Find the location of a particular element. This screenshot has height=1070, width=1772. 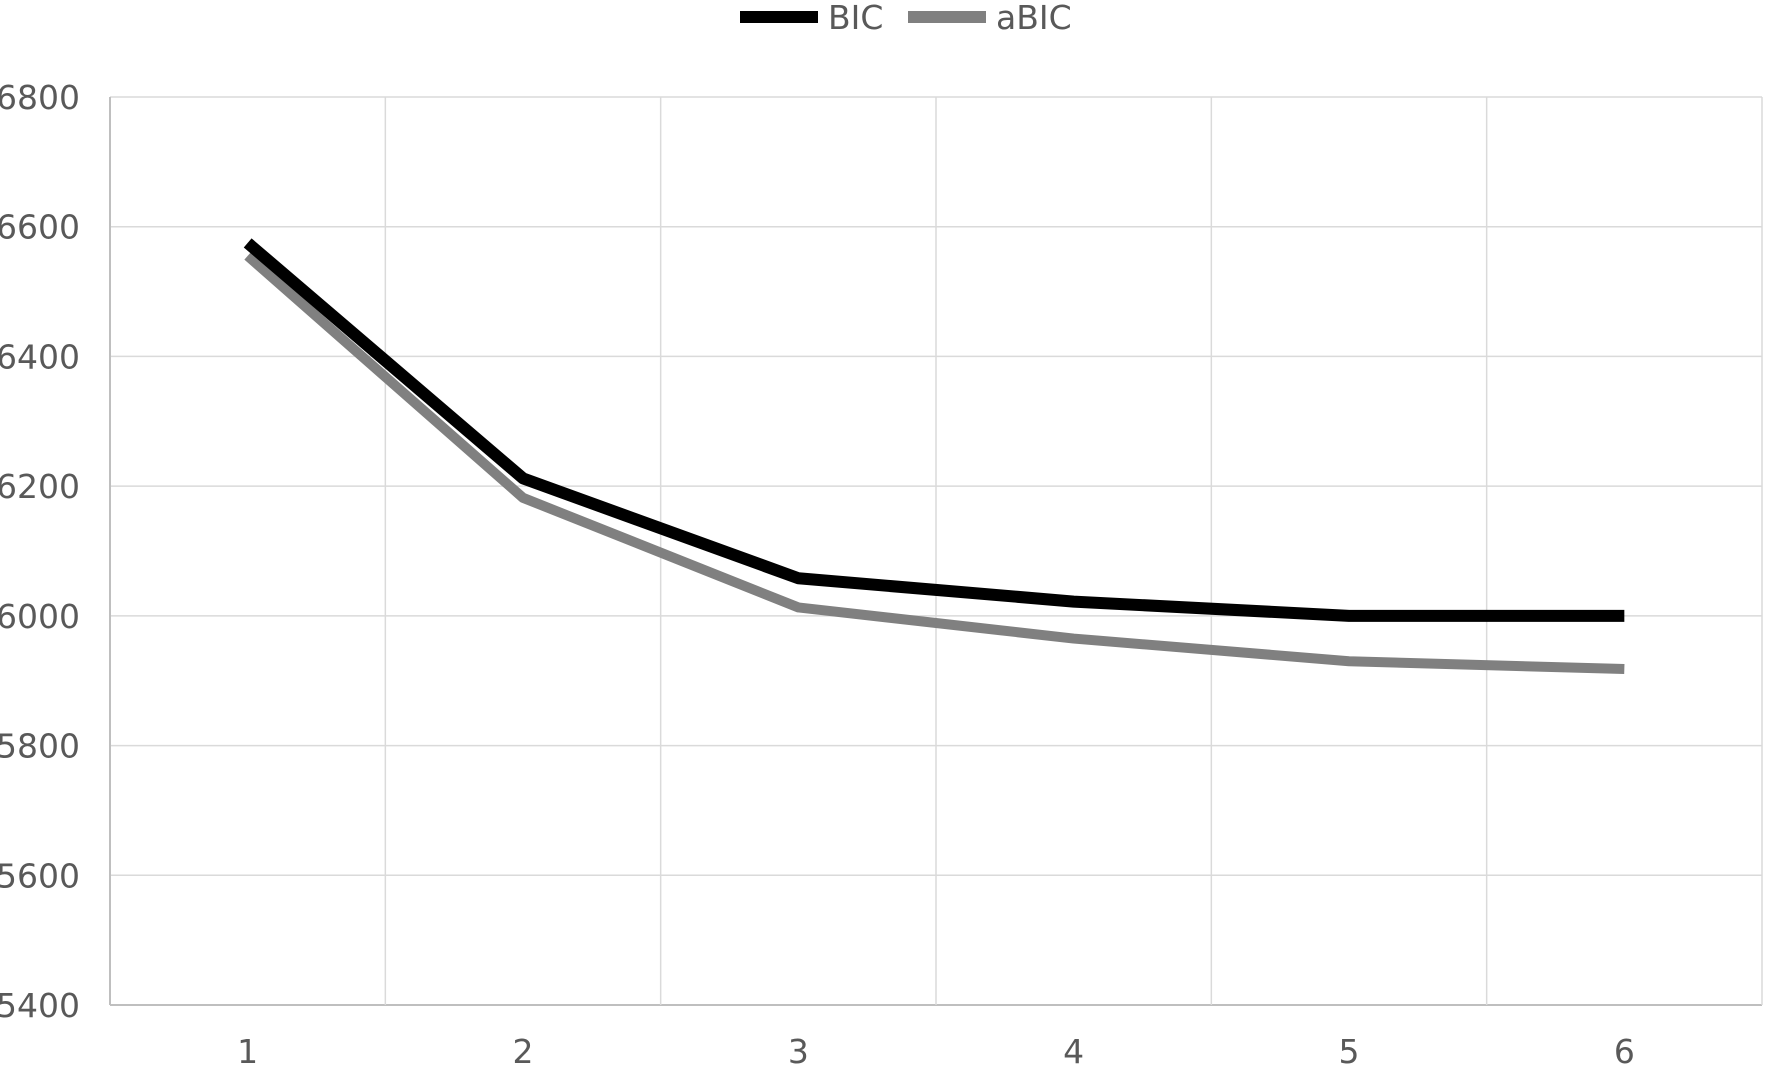

y-tick-label: 6800 is located at coordinates (40, 97).